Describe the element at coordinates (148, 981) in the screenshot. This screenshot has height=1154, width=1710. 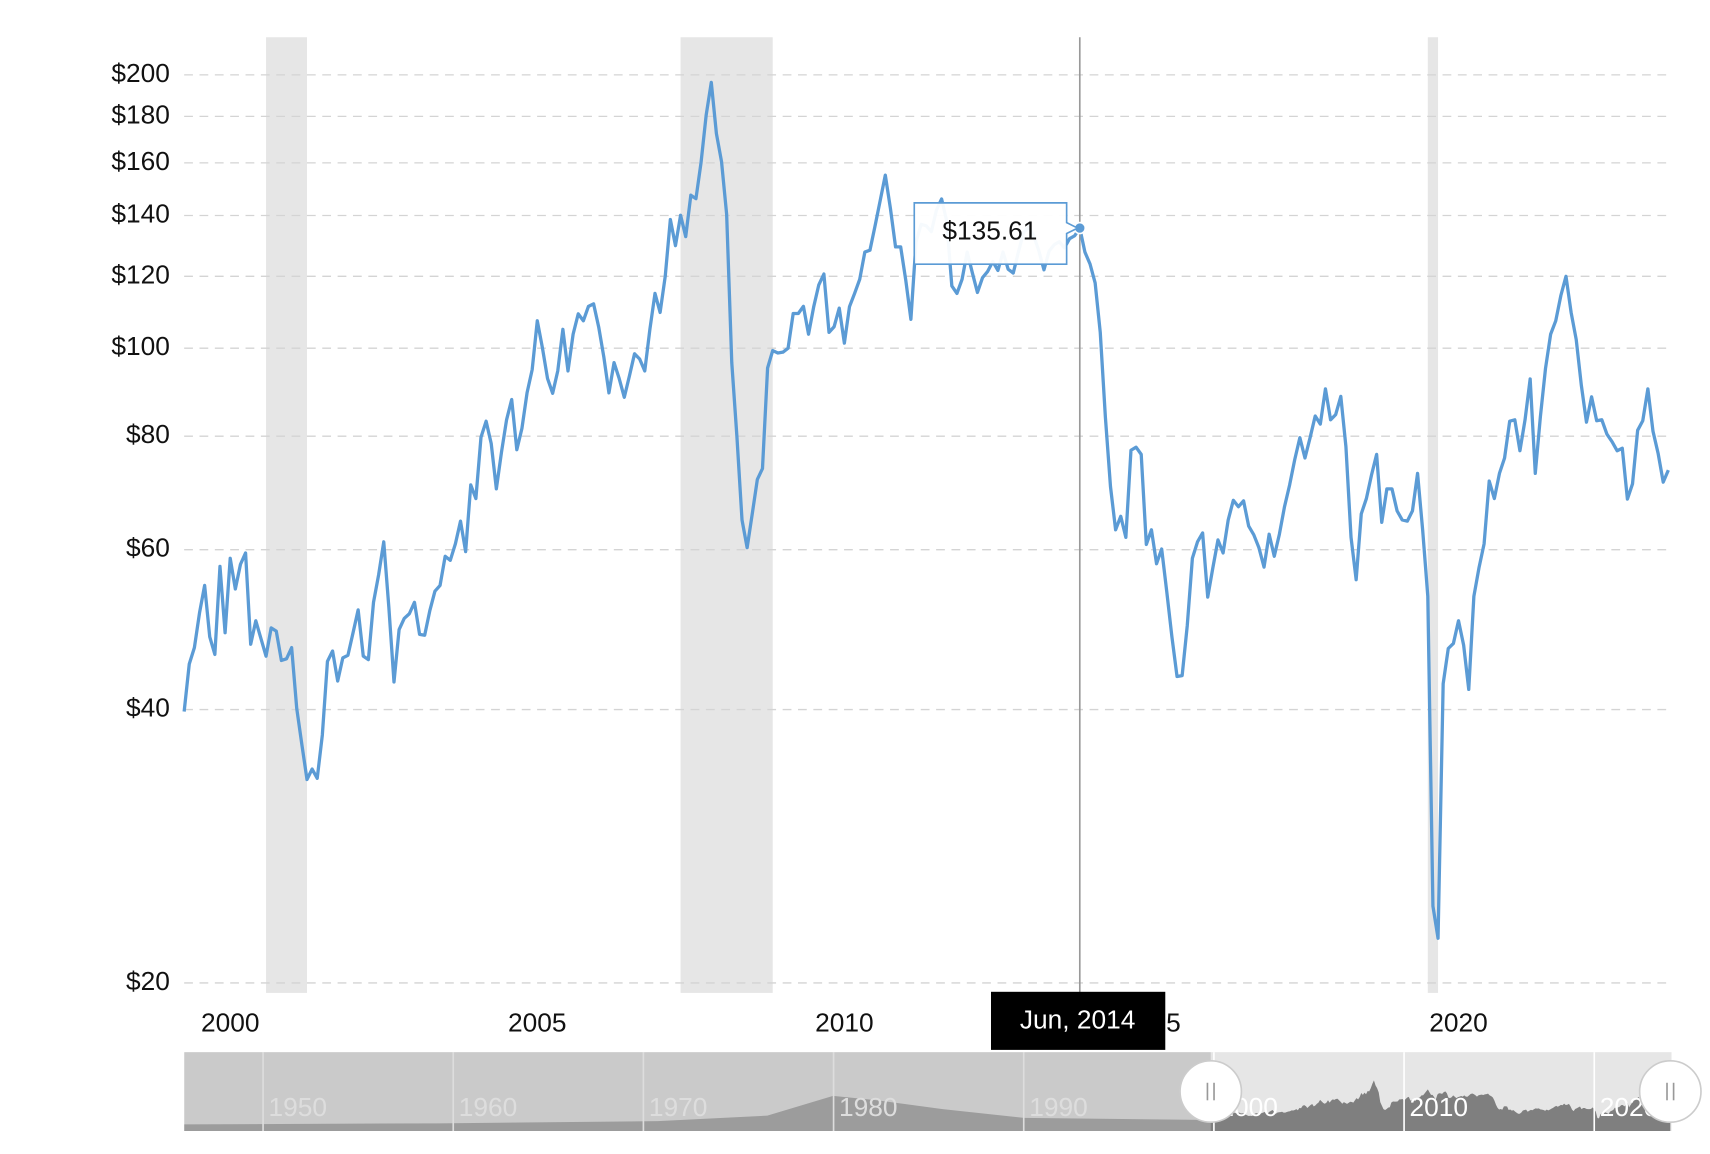
I see `y-tick-label: $20` at that location.